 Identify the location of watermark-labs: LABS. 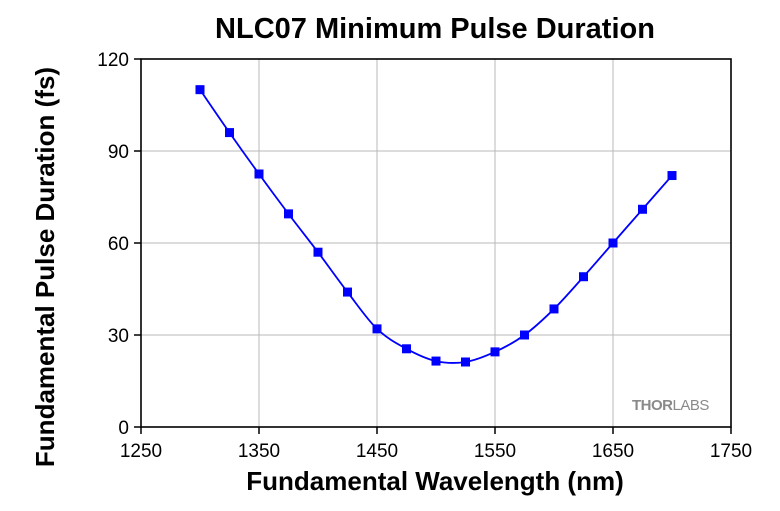
(691, 405).